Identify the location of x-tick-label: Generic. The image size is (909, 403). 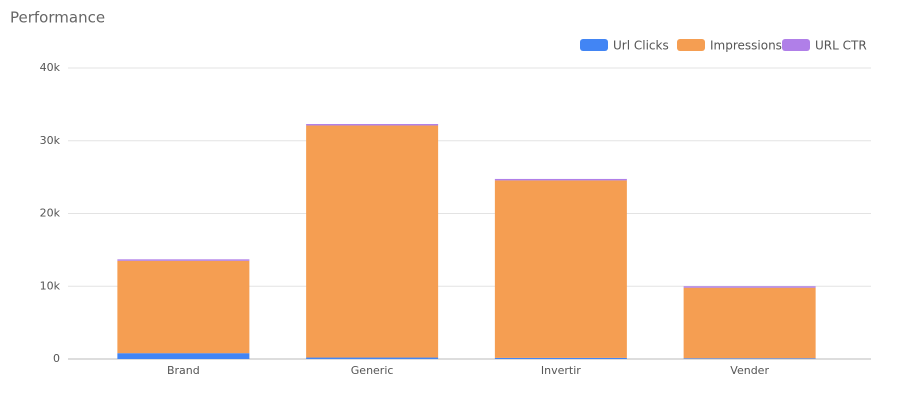
(372, 370).